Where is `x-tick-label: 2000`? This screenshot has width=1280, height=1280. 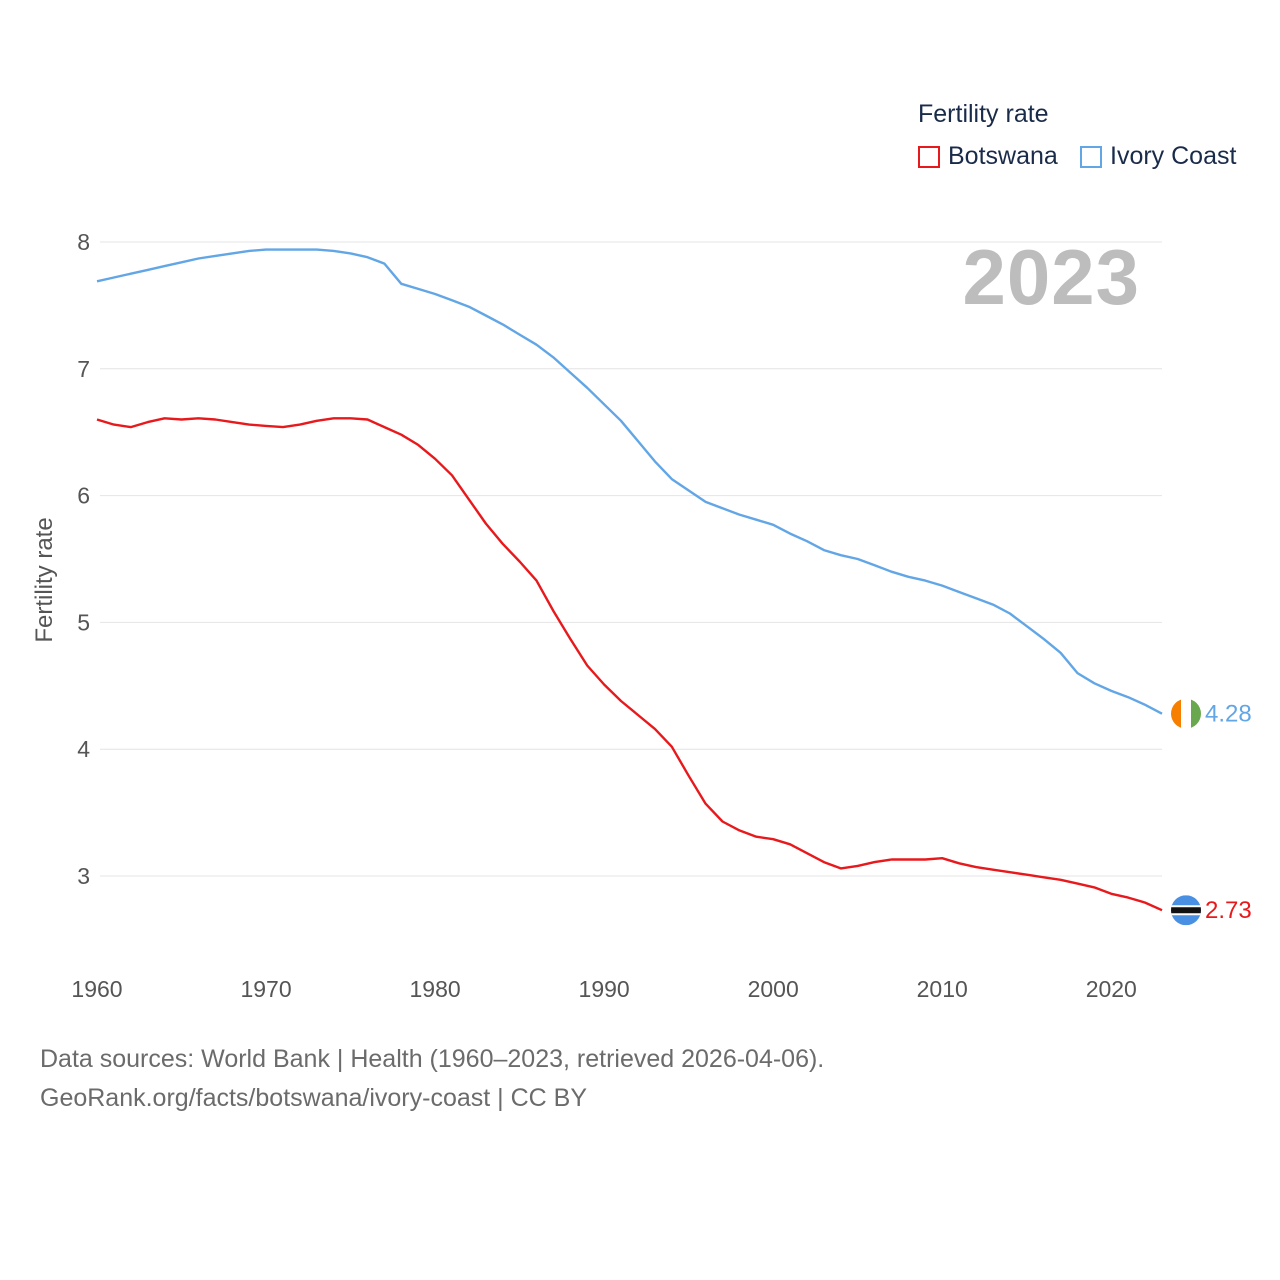
x-tick-label: 2000 is located at coordinates (773, 989).